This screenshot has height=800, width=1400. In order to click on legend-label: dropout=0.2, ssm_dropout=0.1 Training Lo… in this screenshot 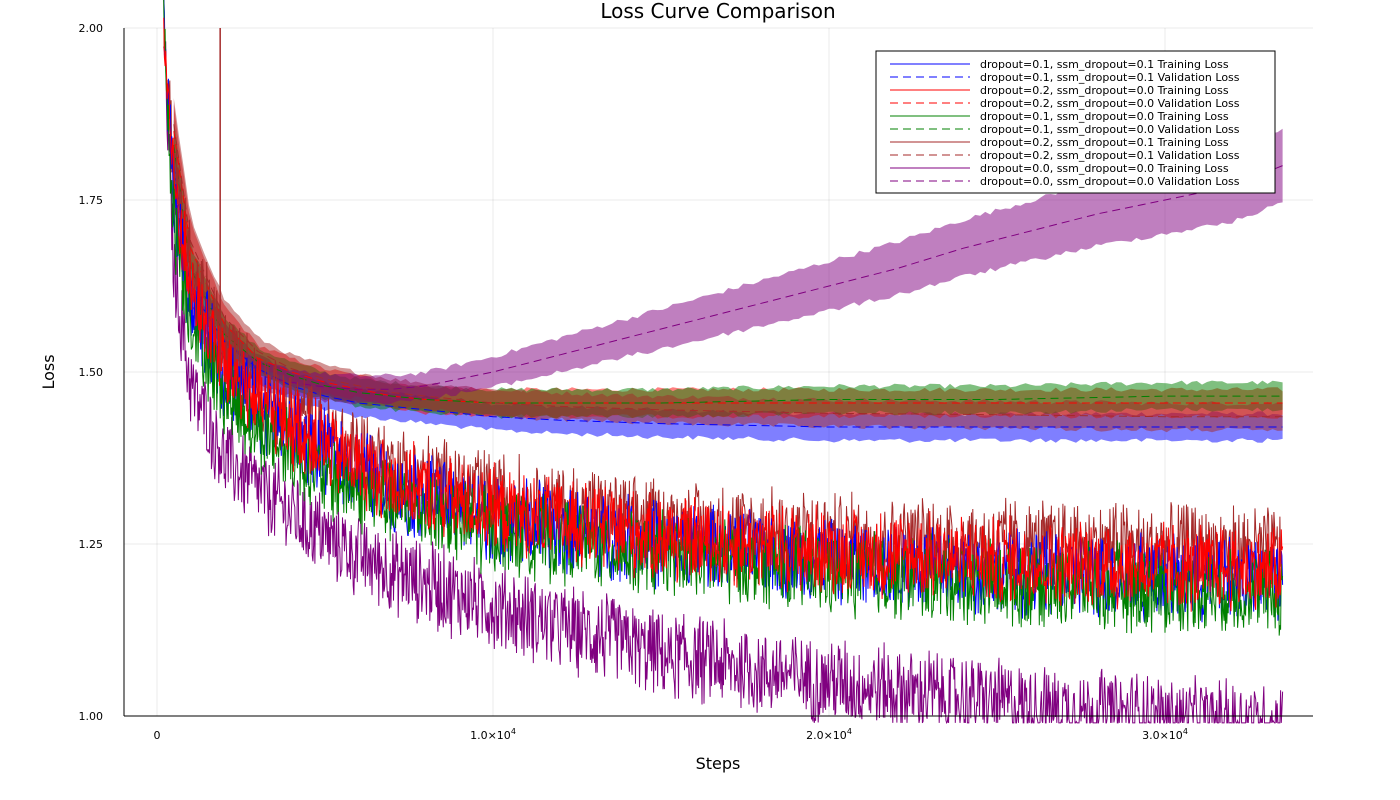, I will do `click(1104, 142)`.